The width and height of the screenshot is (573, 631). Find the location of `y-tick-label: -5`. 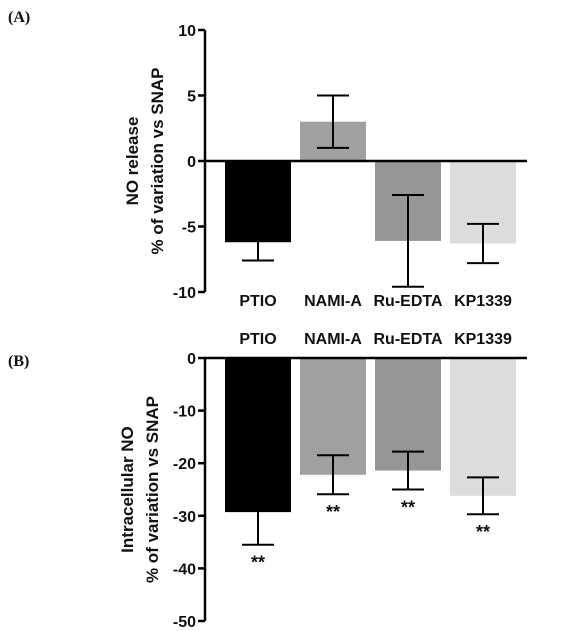

y-tick-label: -5 is located at coordinates (189, 228).